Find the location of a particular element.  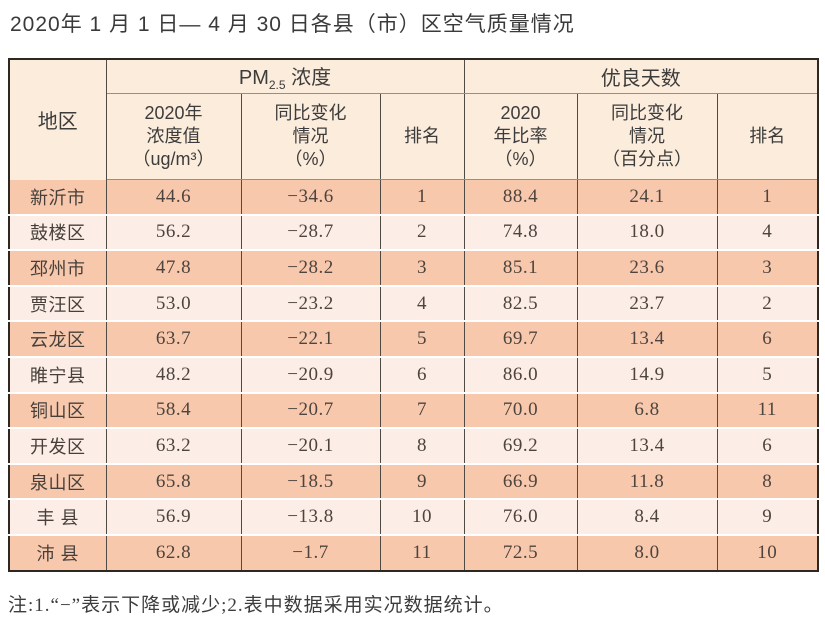

column-header-pm-rank: 排名 is located at coordinates (422, 136).